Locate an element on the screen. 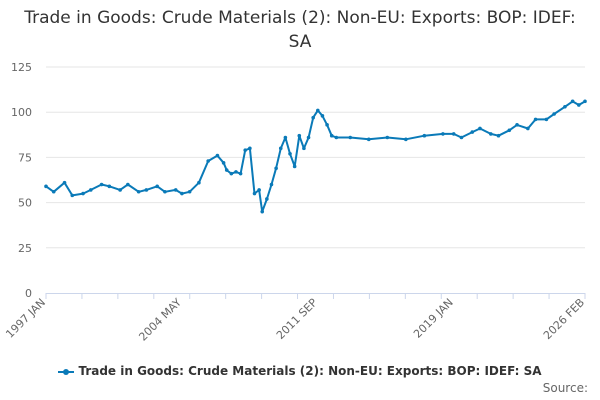  source-label: Source: is located at coordinates (565, 388).